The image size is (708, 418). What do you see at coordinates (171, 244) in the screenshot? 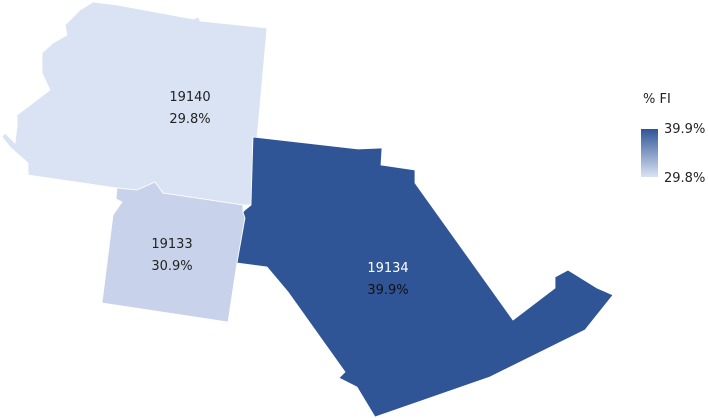
I see `region-label-zip: 19133` at bounding box center [171, 244].